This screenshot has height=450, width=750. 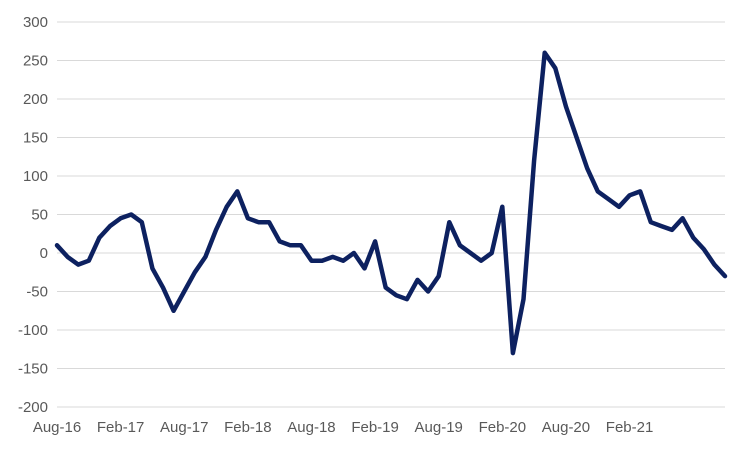 What do you see at coordinates (566, 427) in the screenshot?
I see `x-tick-label: Aug-20` at bounding box center [566, 427].